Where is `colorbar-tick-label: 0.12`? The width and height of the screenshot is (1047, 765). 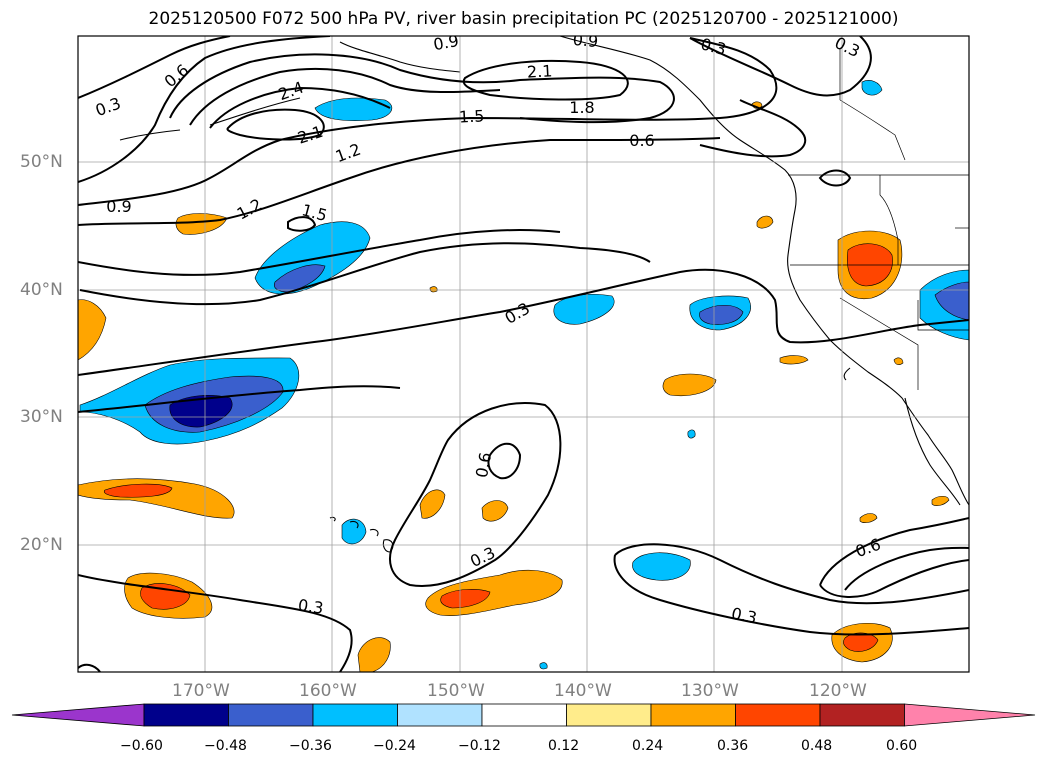
colorbar-tick-label: 0.12 is located at coordinates (564, 746).